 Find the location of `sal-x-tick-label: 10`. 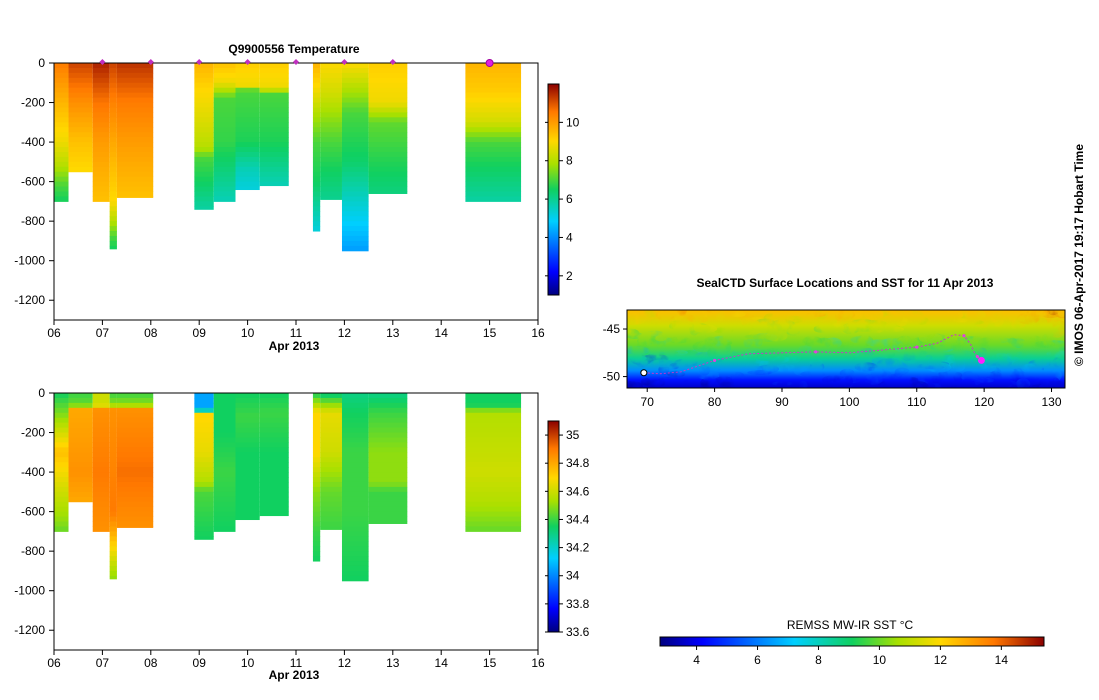

sal-x-tick-label: 10 is located at coordinates (248, 663).